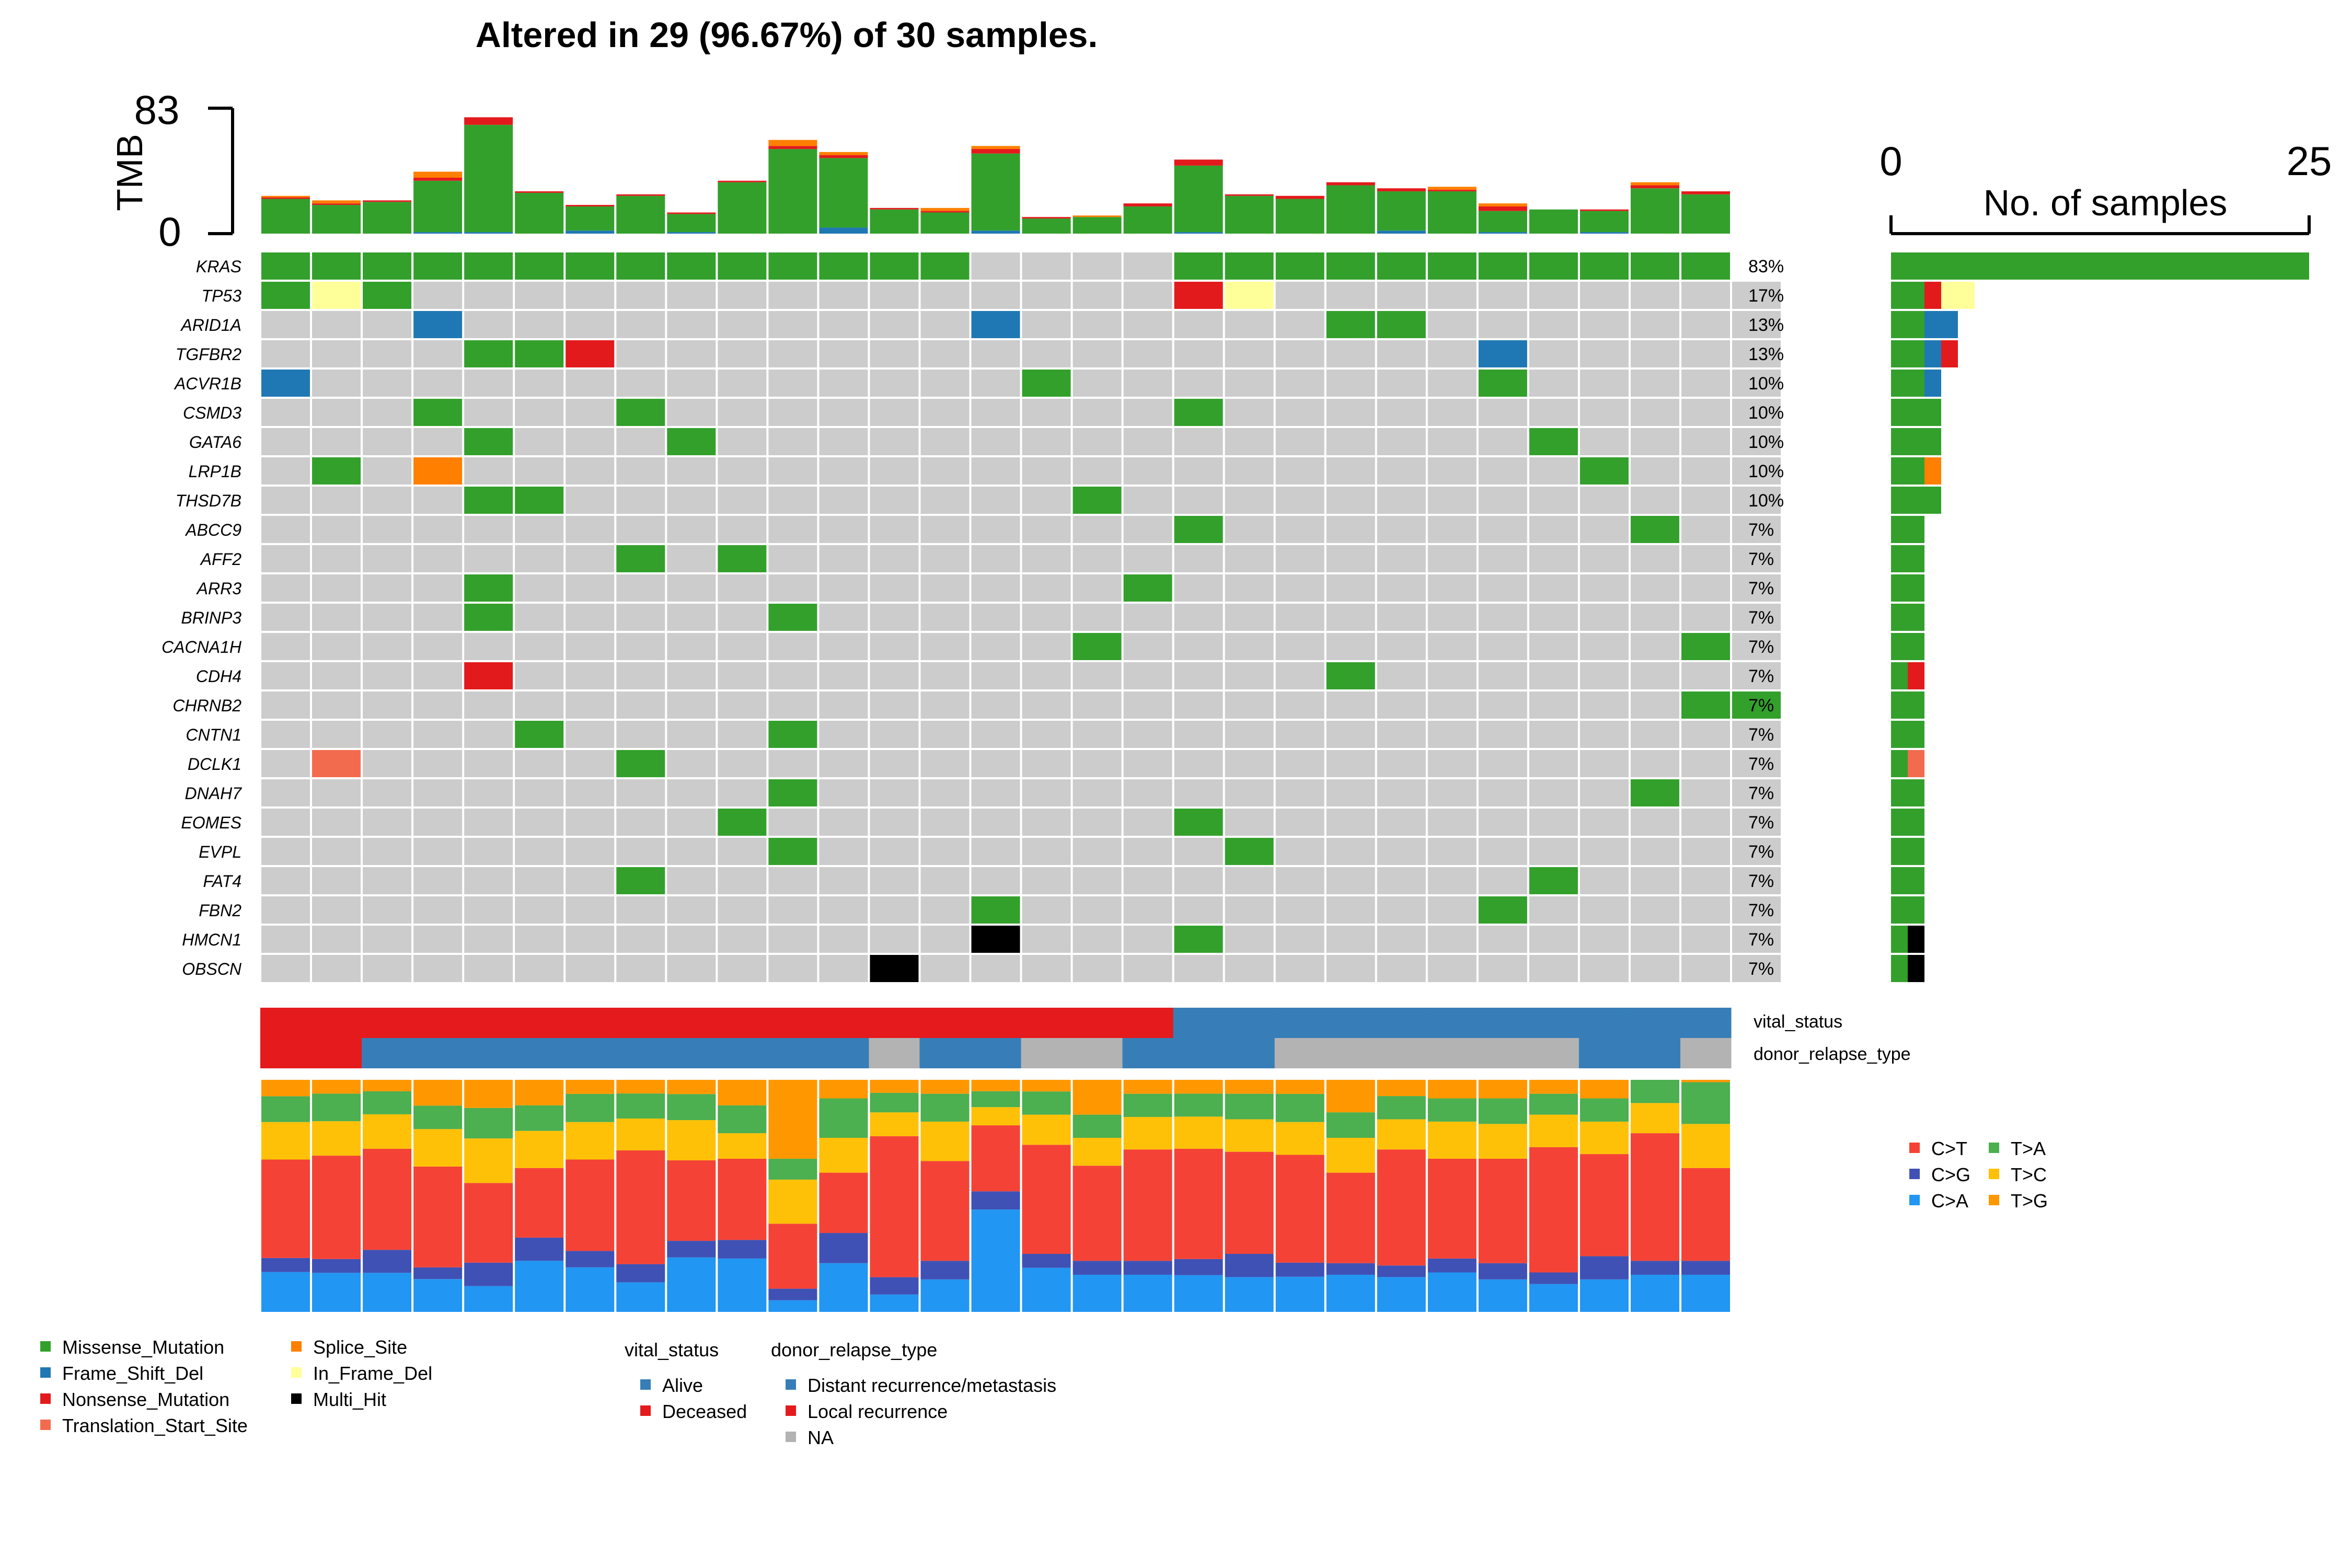 The width and height of the screenshot is (2352, 1568). I want to click on gene-label: ARID1A, so click(210, 325).